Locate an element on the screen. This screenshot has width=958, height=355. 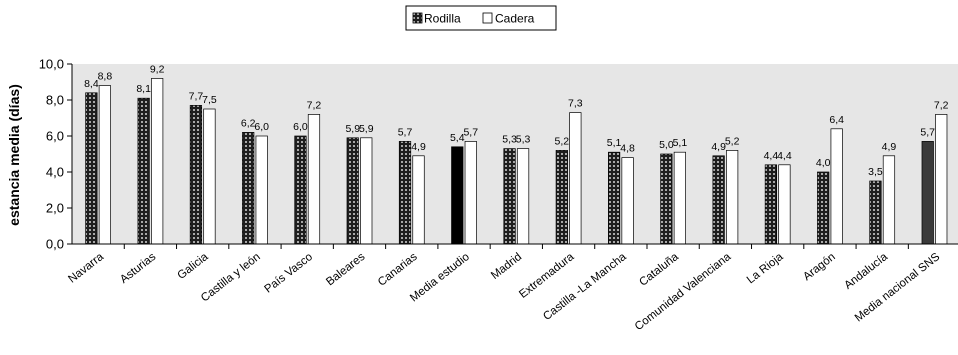
value-label-rodilla: 5,1 is located at coordinates (614, 143).